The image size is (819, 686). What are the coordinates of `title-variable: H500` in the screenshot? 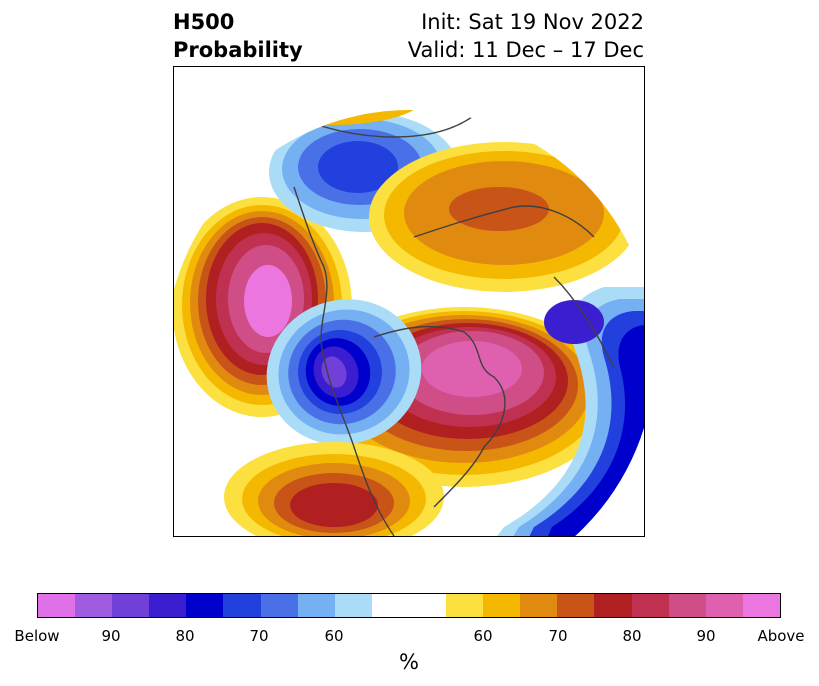 It's located at (204, 22).